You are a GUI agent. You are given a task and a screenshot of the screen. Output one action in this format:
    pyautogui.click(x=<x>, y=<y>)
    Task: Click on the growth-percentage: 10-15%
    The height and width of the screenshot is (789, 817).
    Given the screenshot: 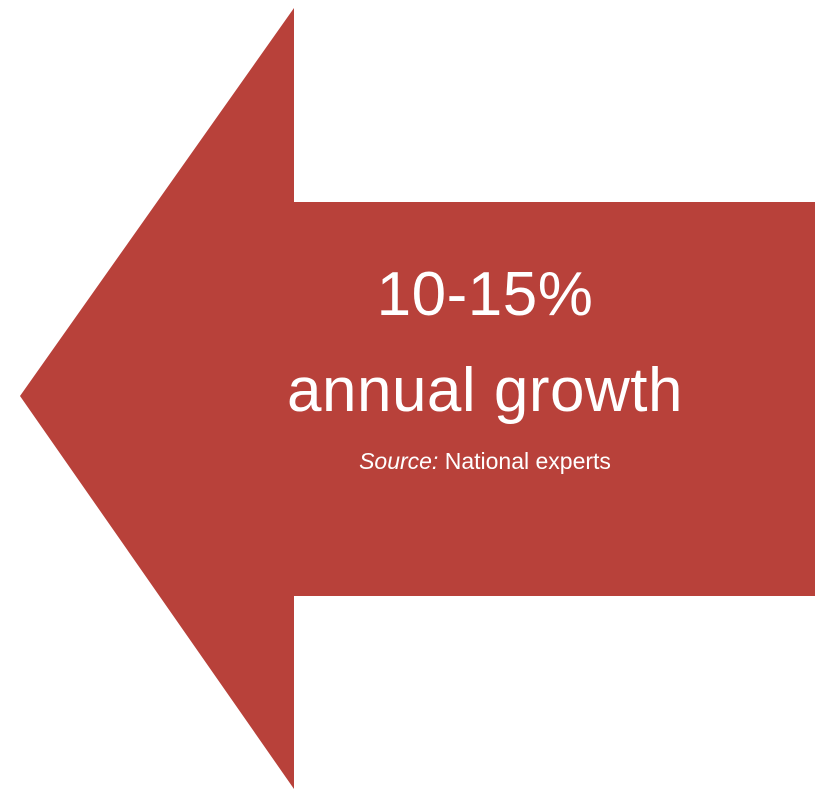 What is the action you would take?
    pyautogui.click(x=485, y=295)
    